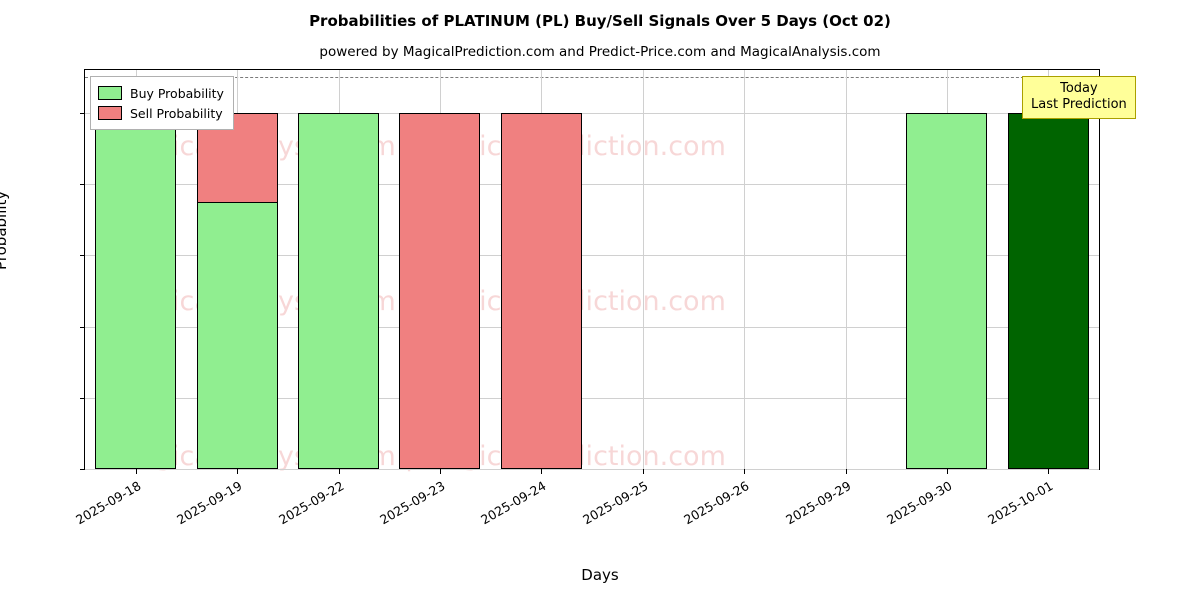 This screenshot has width=1200, height=600. Describe the element at coordinates (110, 93) in the screenshot. I see `legend-swatch-buy` at that location.